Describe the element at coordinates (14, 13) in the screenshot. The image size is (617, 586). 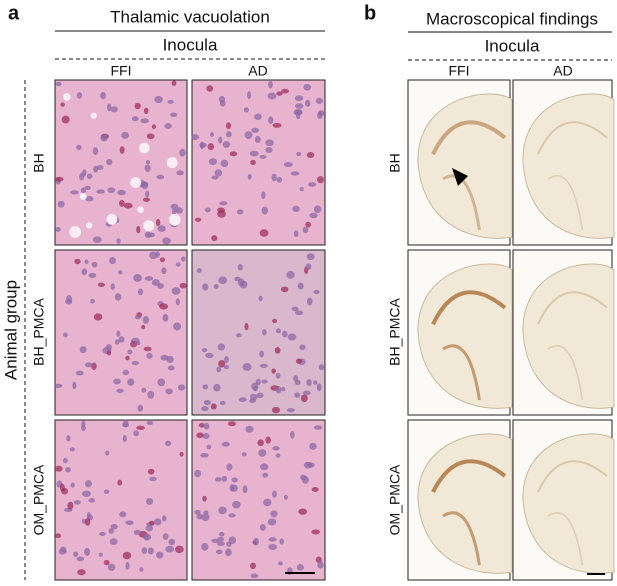
I see `panel-label: a` at that location.